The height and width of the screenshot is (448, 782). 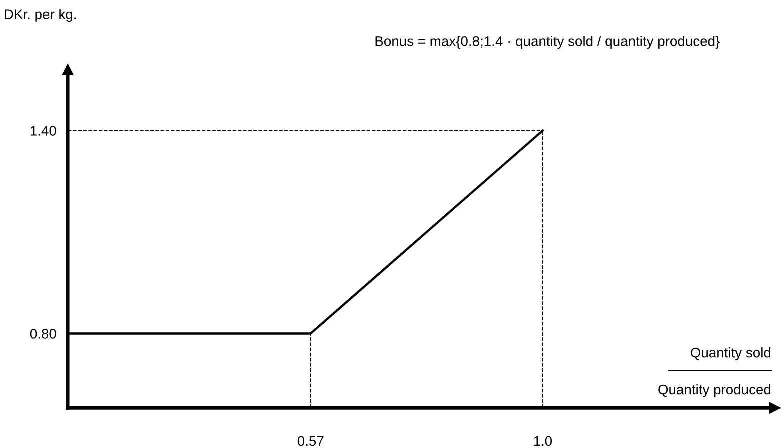 I want to click on y-tick-label: 0.80, so click(x=43, y=334).